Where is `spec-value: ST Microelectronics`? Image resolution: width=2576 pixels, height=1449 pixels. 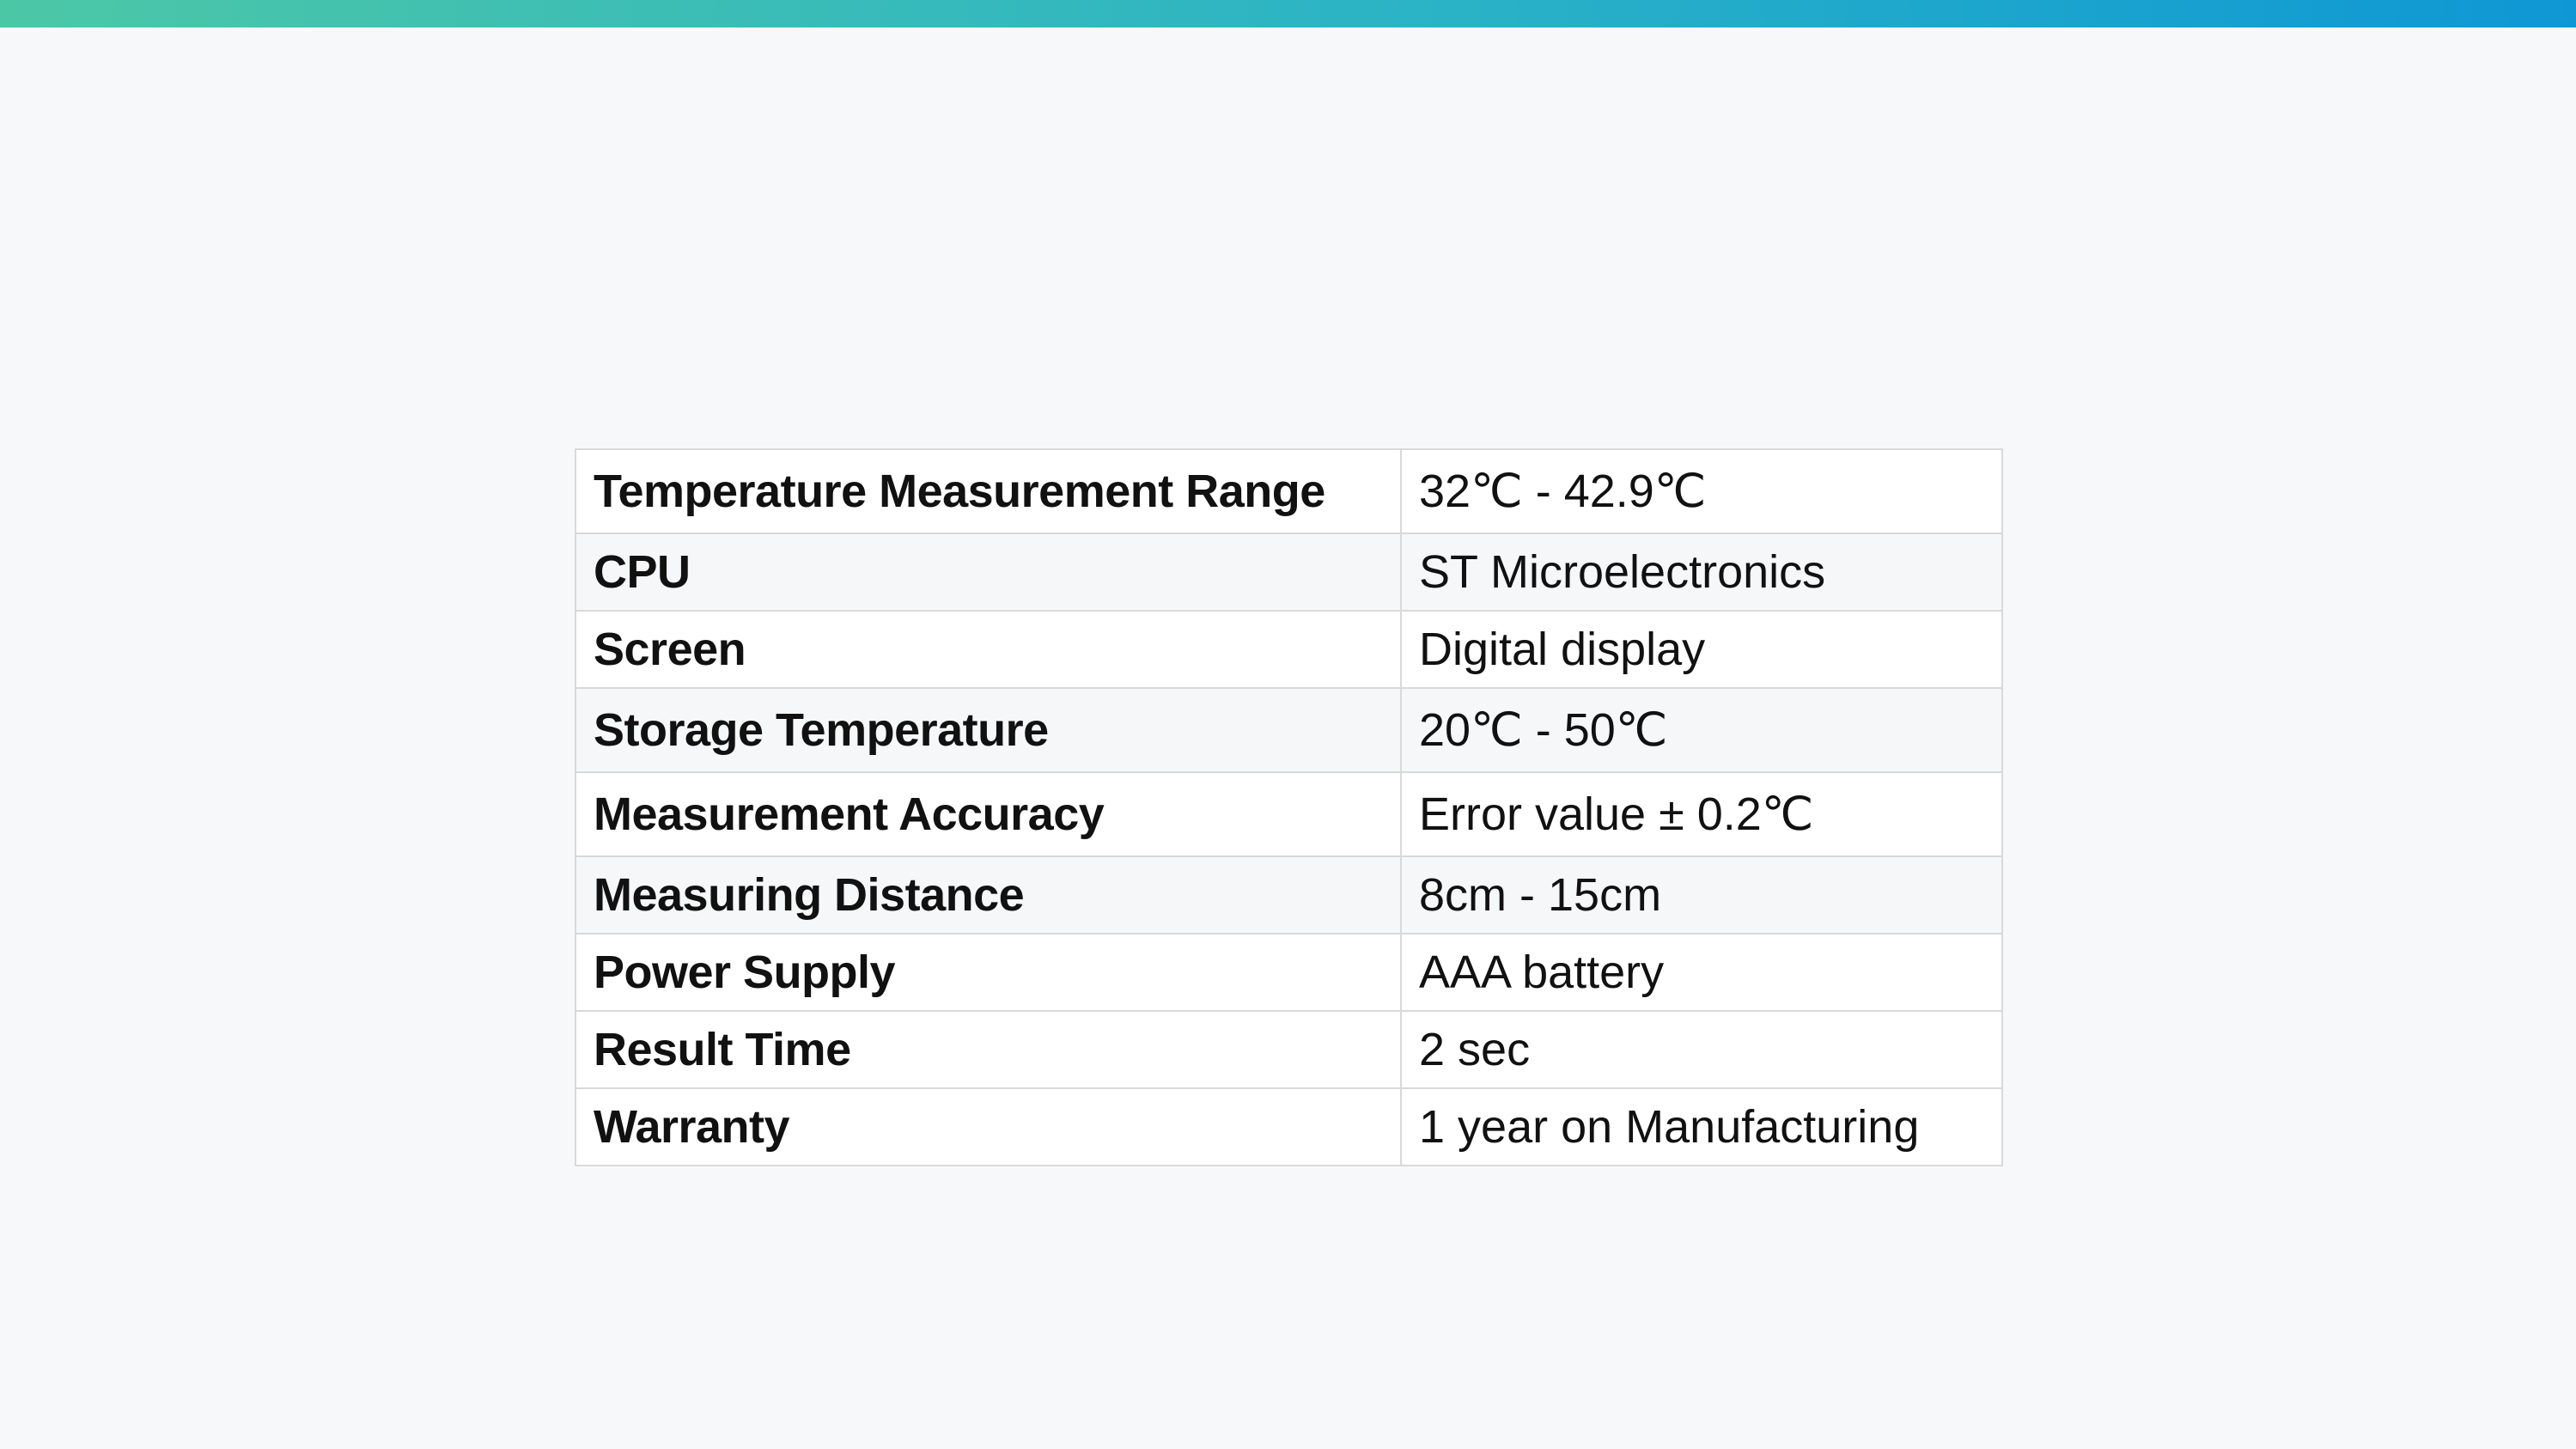
spec-value: ST Microelectronics is located at coordinates (1701, 572).